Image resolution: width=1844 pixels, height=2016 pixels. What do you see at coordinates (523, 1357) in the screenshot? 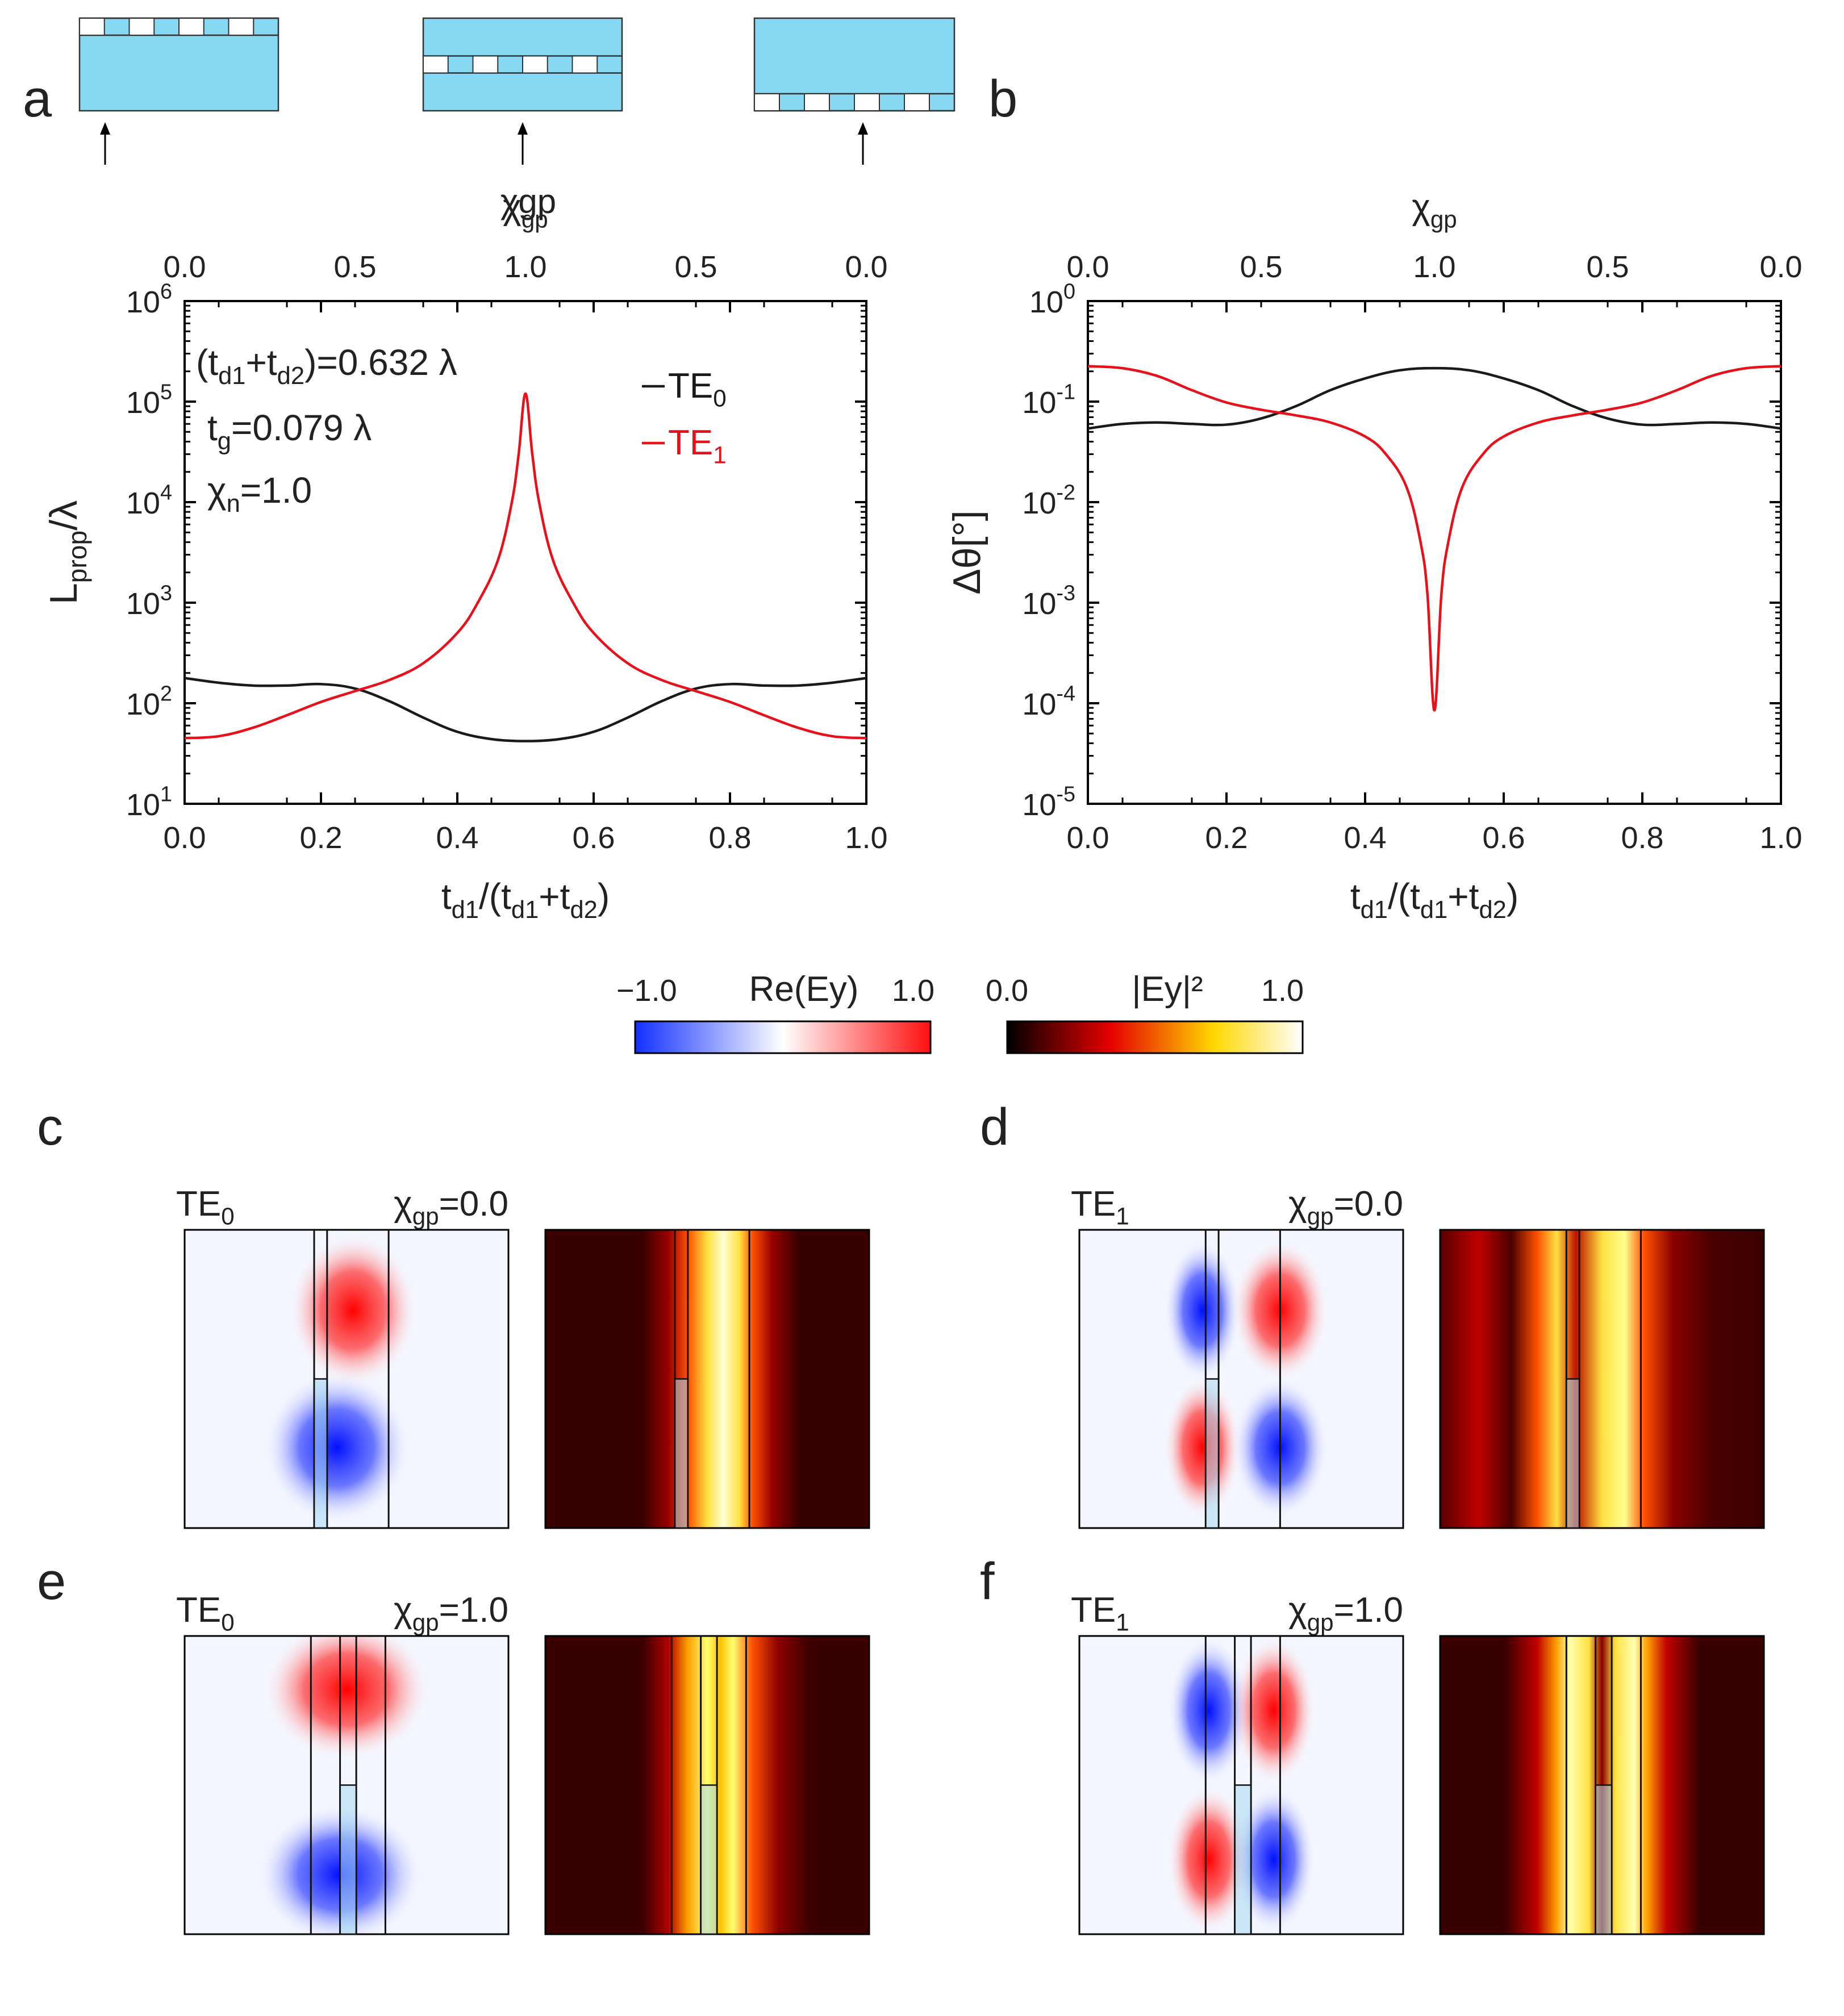
I see `field-map-c: TE0​ χgp​=0.0` at bounding box center [523, 1357].